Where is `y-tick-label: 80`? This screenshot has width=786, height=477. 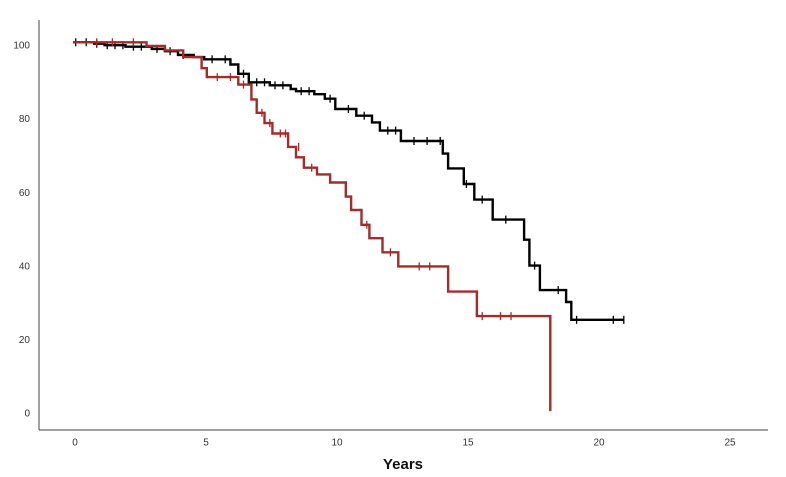 y-tick-label: 80 is located at coordinates (25, 119).